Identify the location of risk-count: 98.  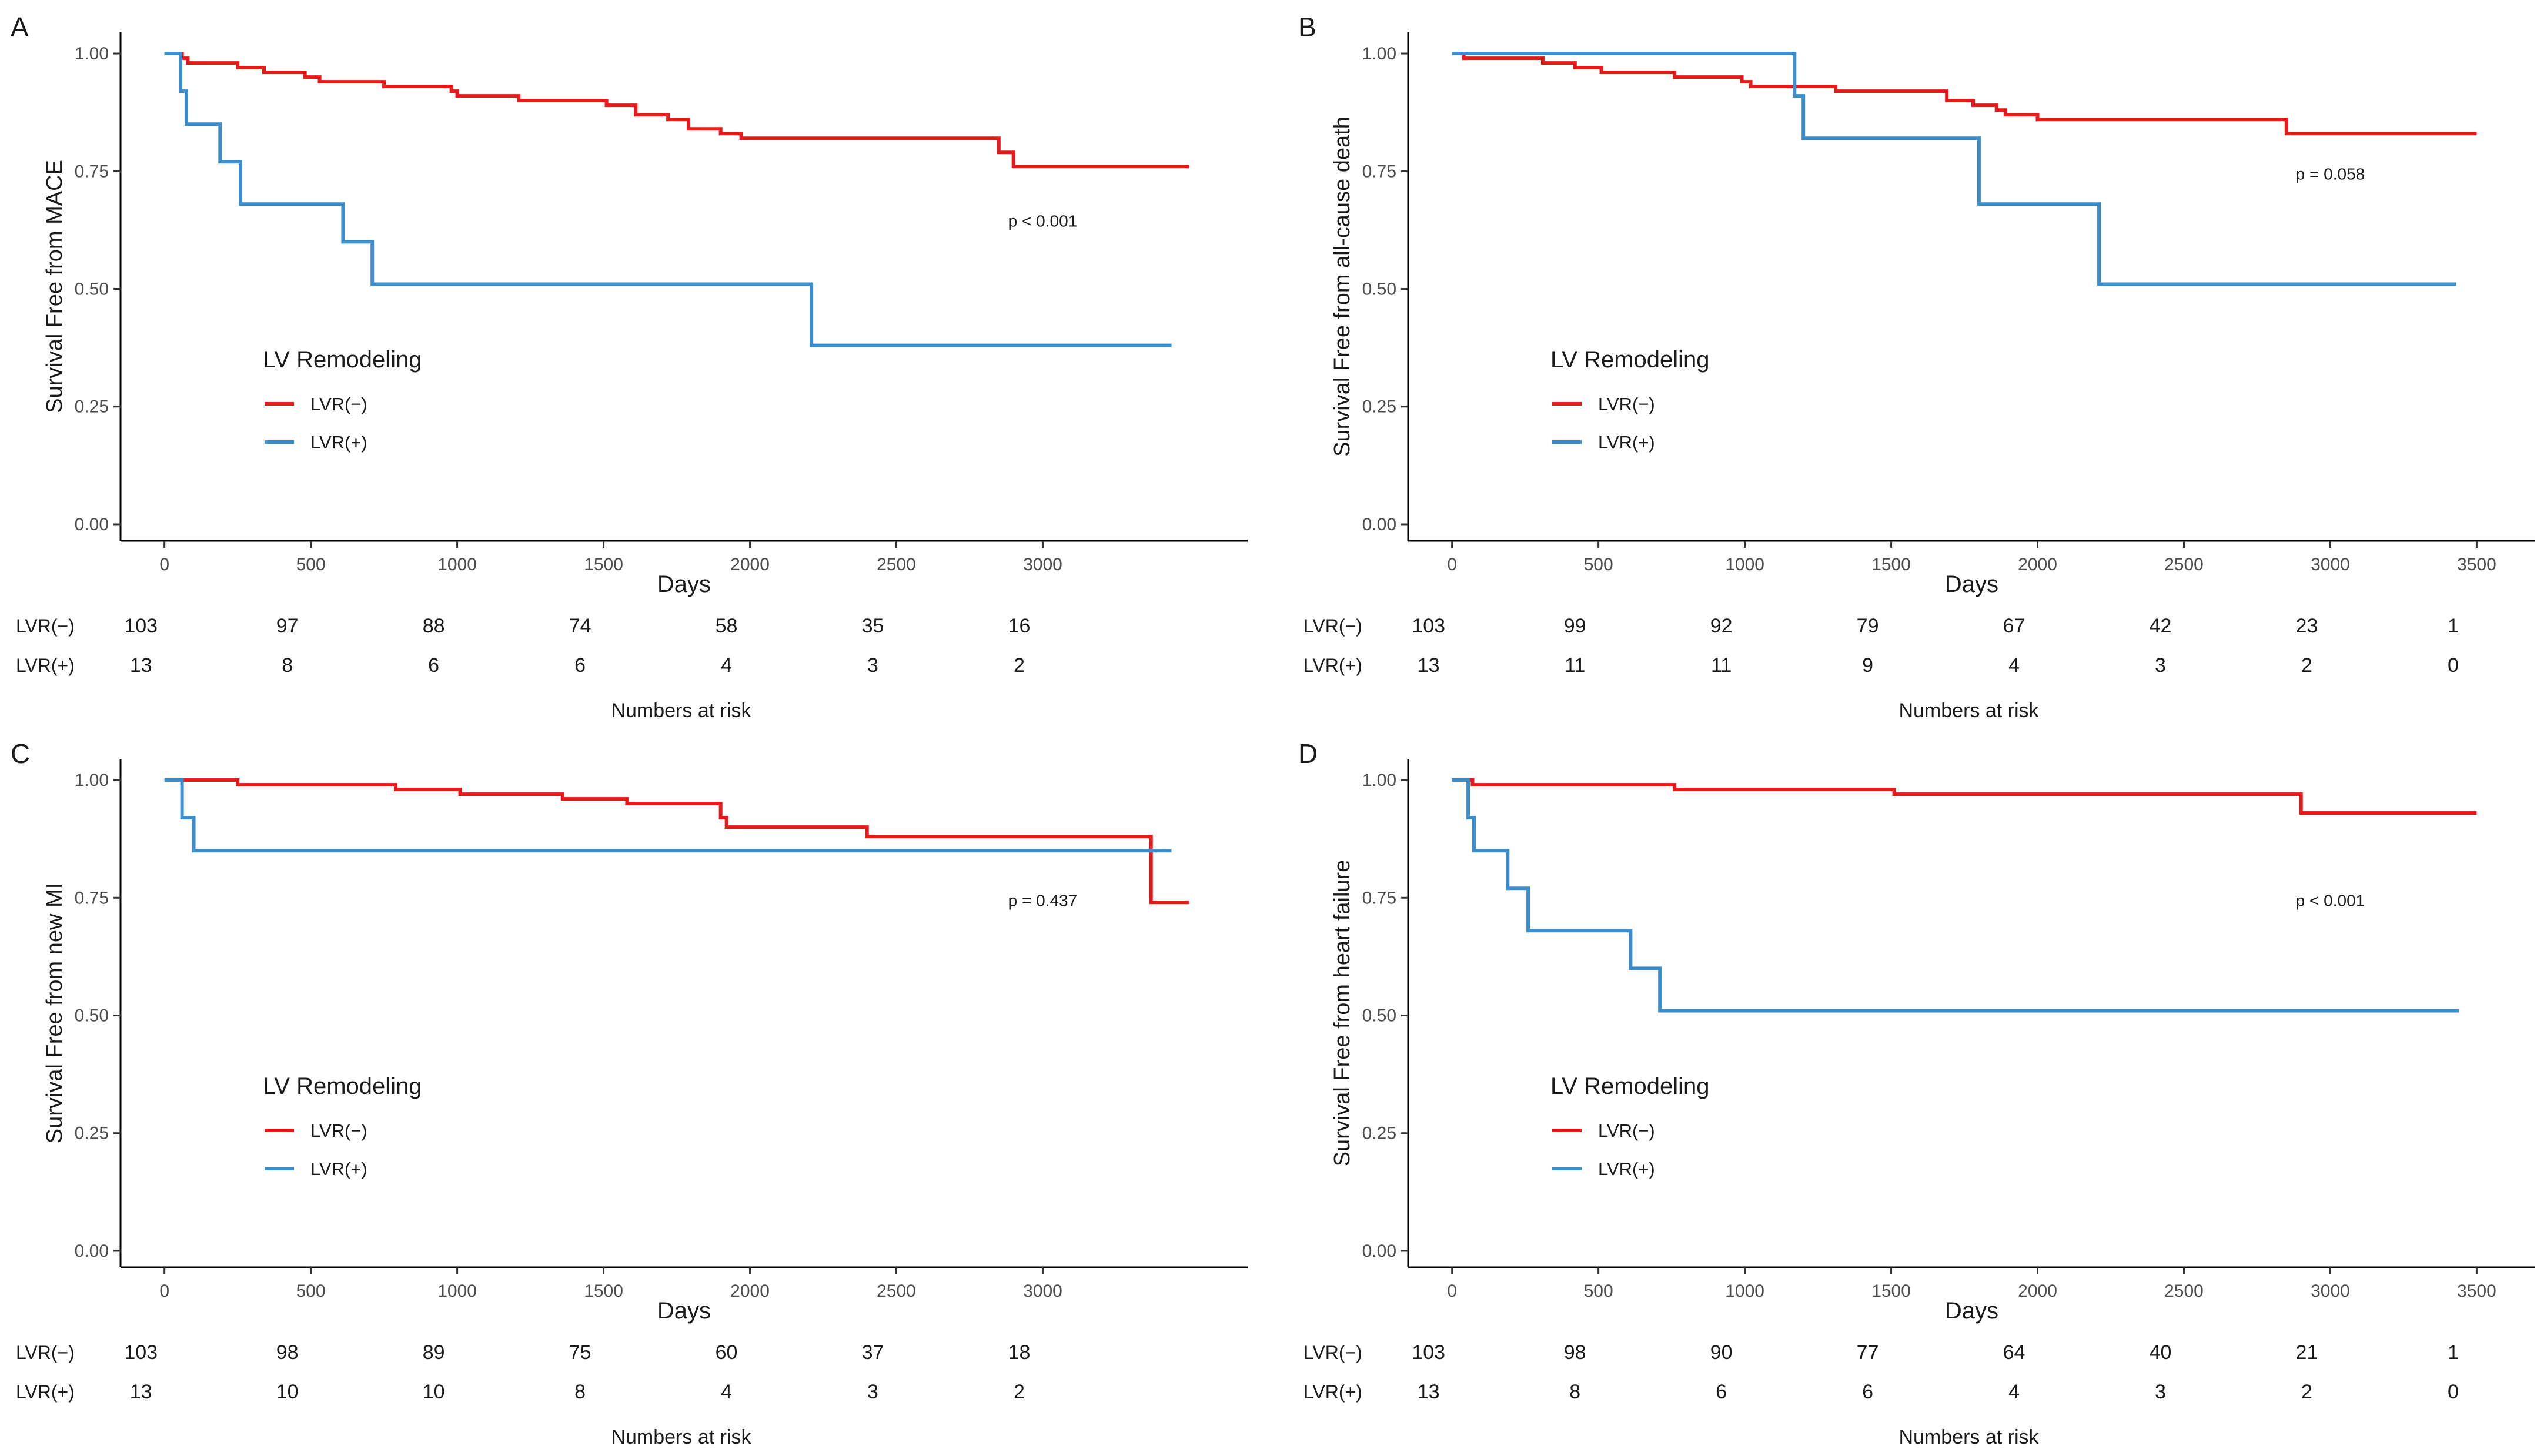
(287, 1352).